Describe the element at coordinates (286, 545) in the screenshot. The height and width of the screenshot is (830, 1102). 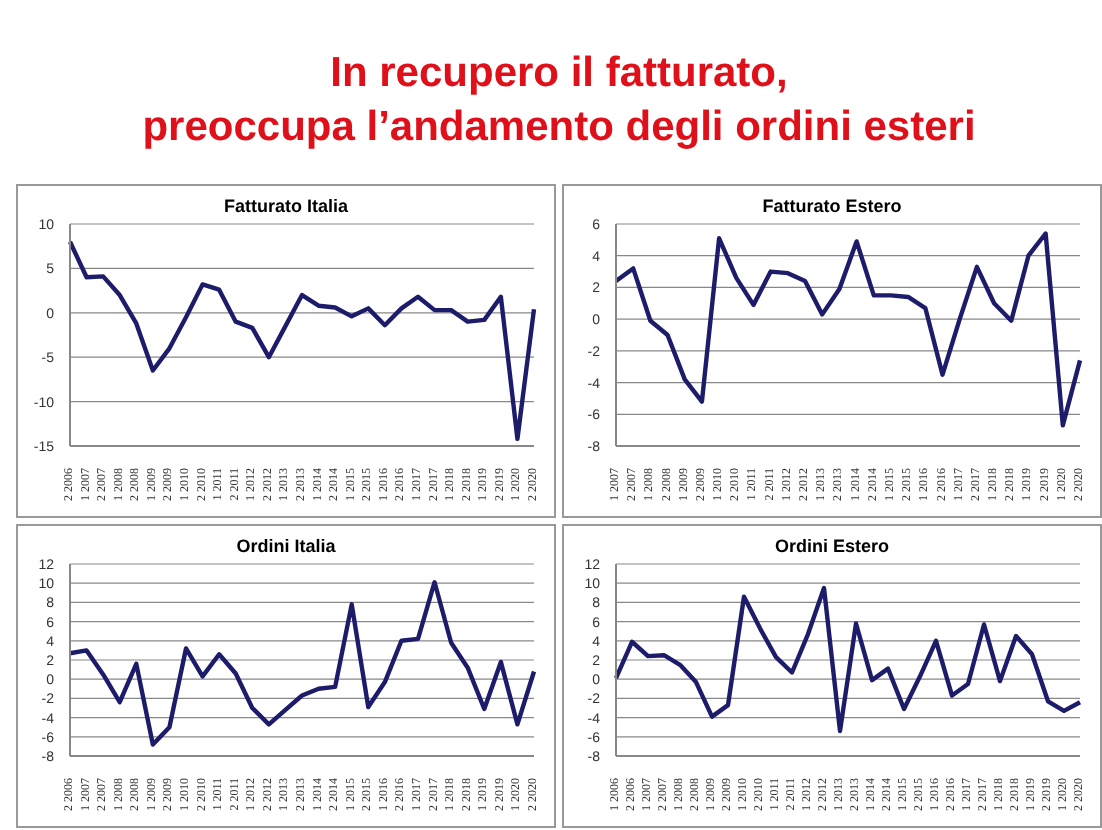
I see `chart-title: Ordini Italia` at that location.